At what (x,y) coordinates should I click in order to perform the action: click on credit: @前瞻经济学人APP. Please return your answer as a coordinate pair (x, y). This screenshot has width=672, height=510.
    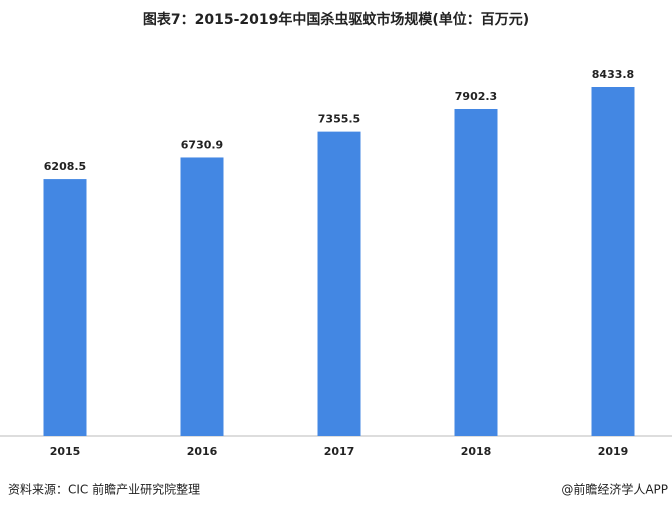
    Looking at the image, I should click on (614, 489).